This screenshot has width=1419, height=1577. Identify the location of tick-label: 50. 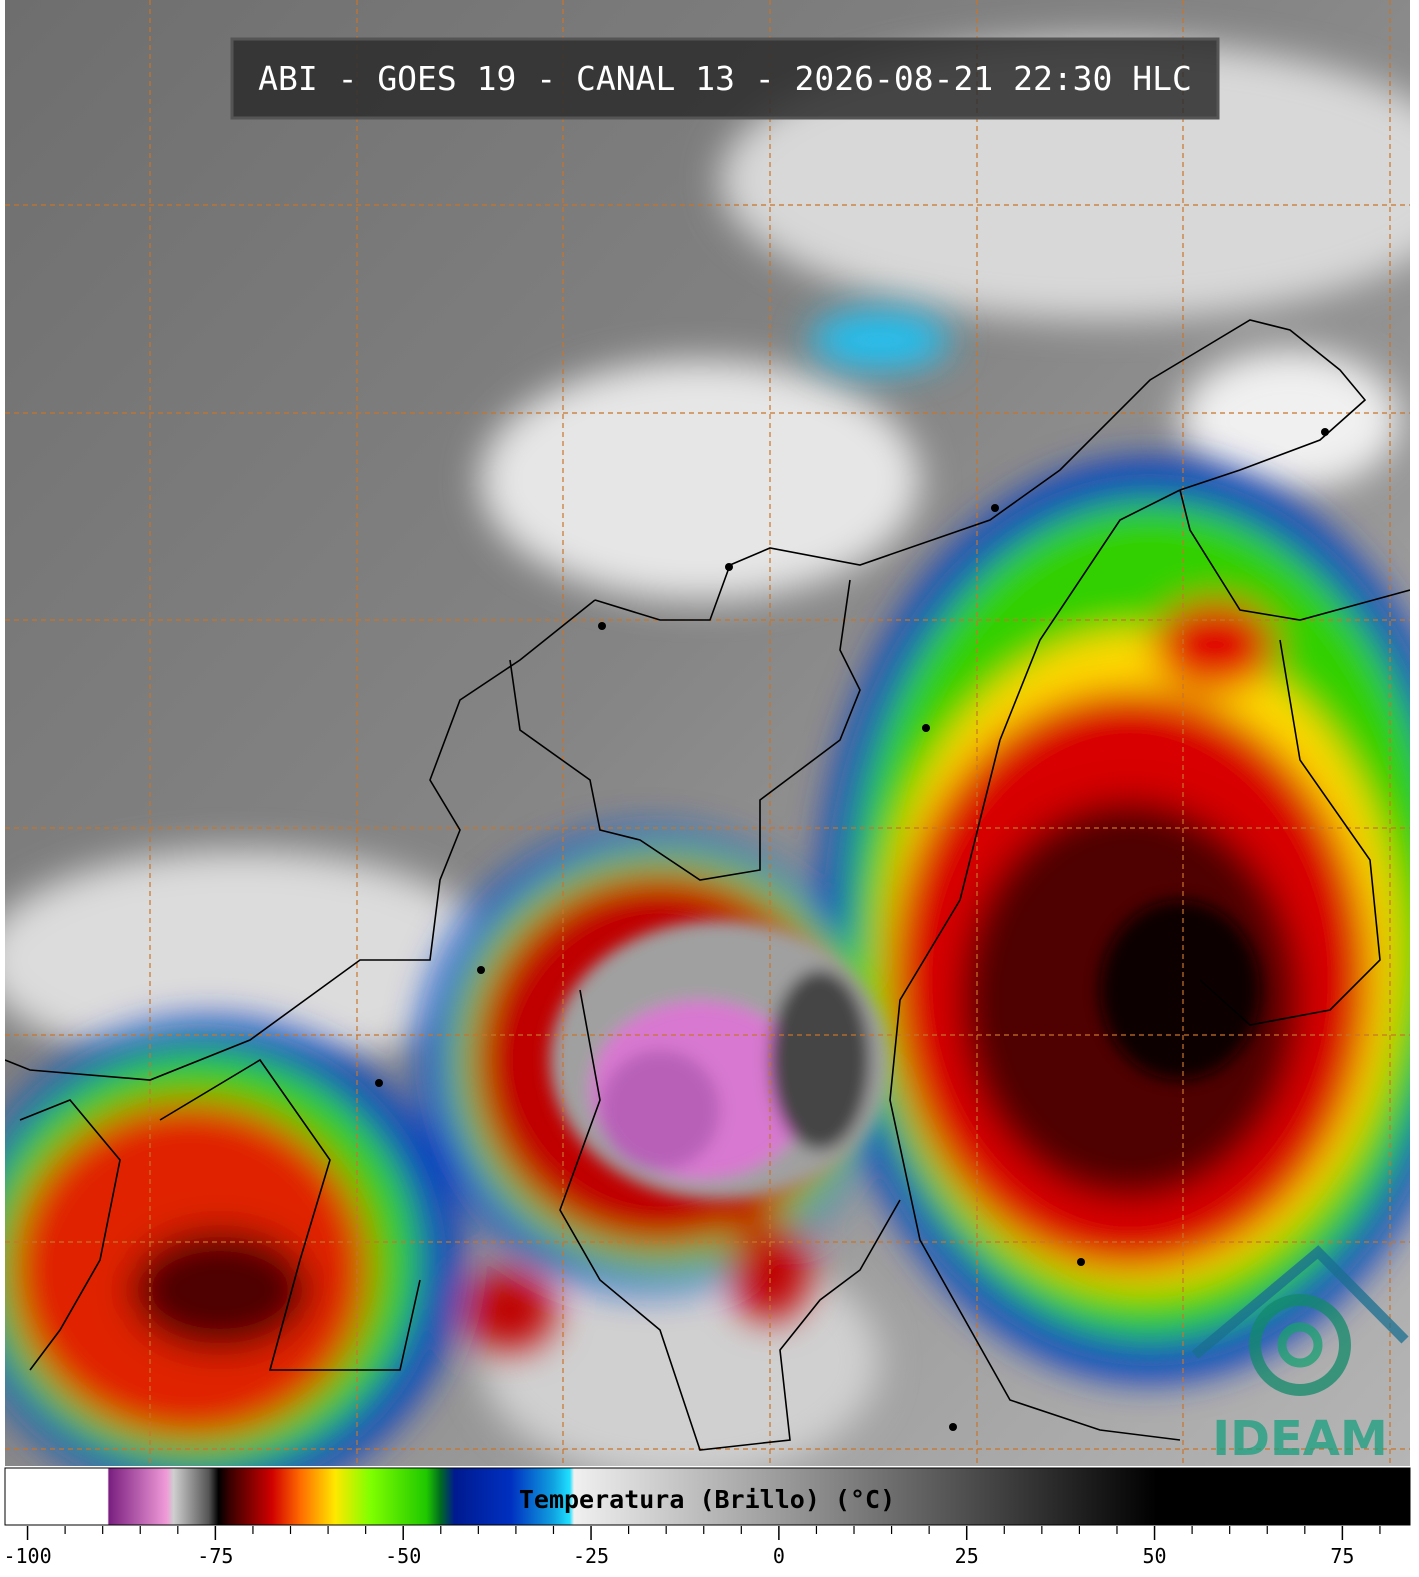
(1154, 1556).